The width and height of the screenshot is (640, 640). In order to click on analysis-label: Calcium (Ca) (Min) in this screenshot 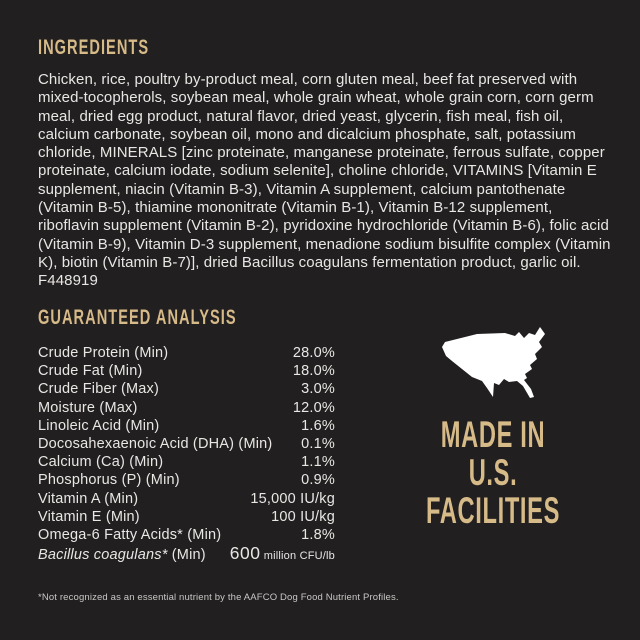, I will do `click(101, 462)`.